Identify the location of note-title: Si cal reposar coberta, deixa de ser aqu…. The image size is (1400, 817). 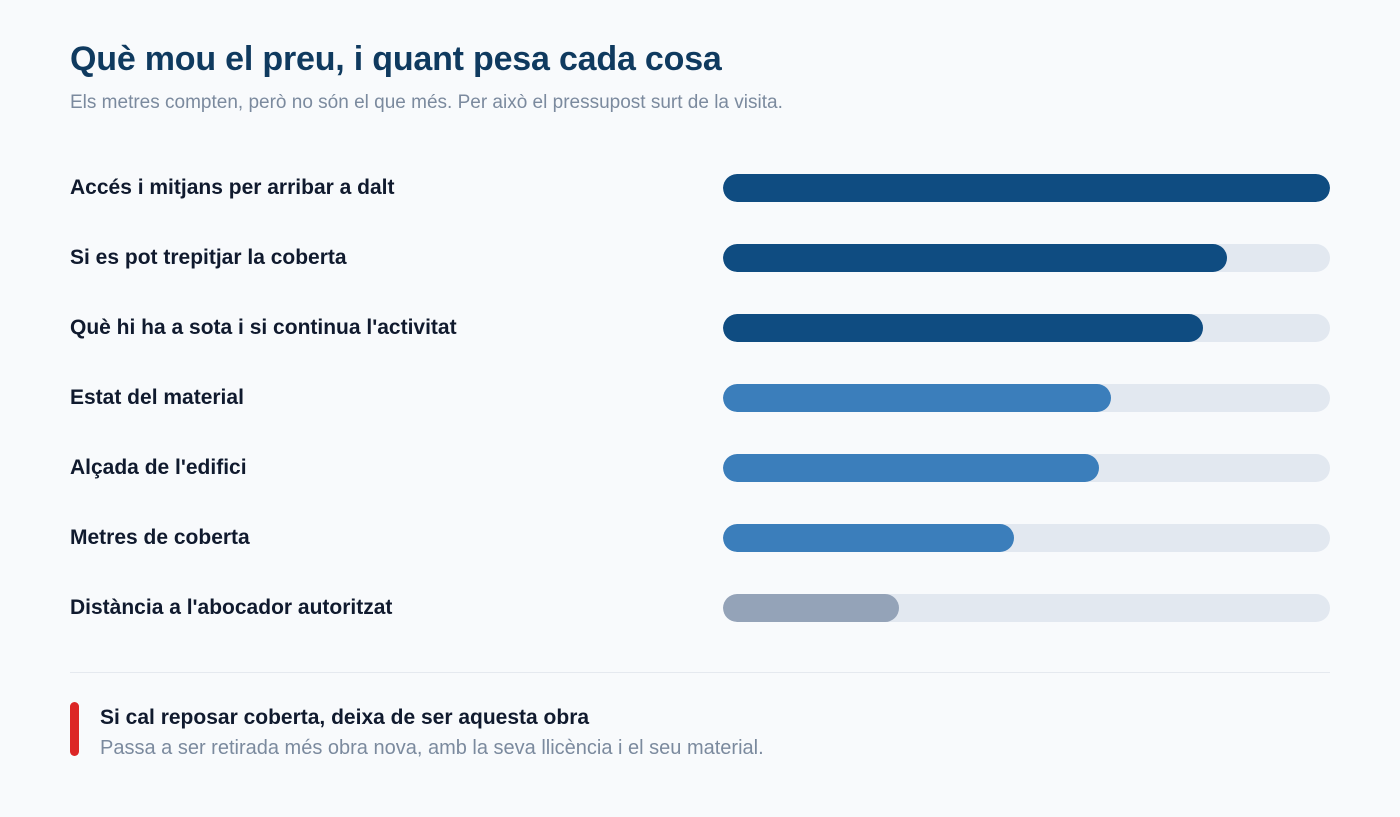
(345, 717).